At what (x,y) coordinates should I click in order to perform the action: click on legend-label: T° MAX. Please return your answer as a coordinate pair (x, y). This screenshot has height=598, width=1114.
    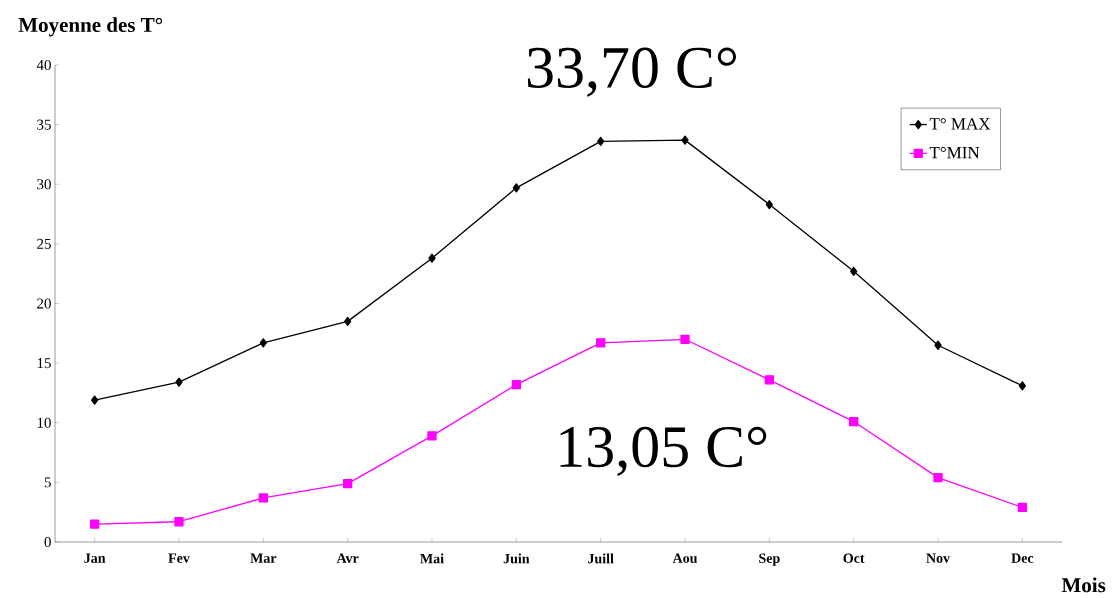
    Looking at the image, I should click on (960, 124).